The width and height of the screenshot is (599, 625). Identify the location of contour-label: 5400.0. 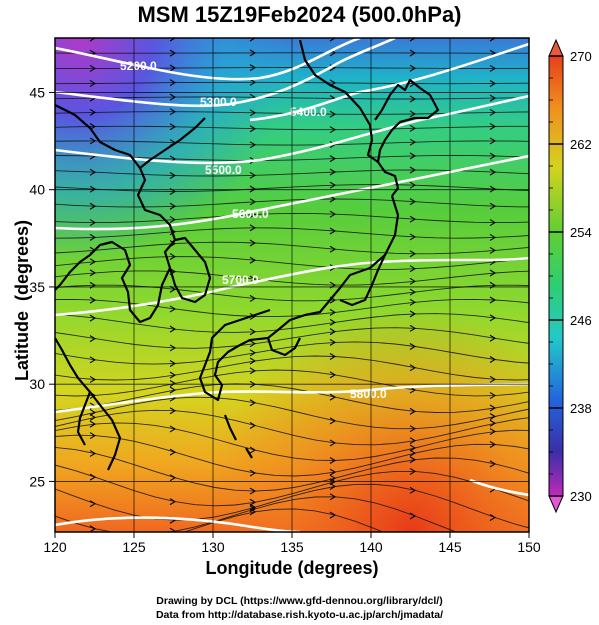
(308, 112).